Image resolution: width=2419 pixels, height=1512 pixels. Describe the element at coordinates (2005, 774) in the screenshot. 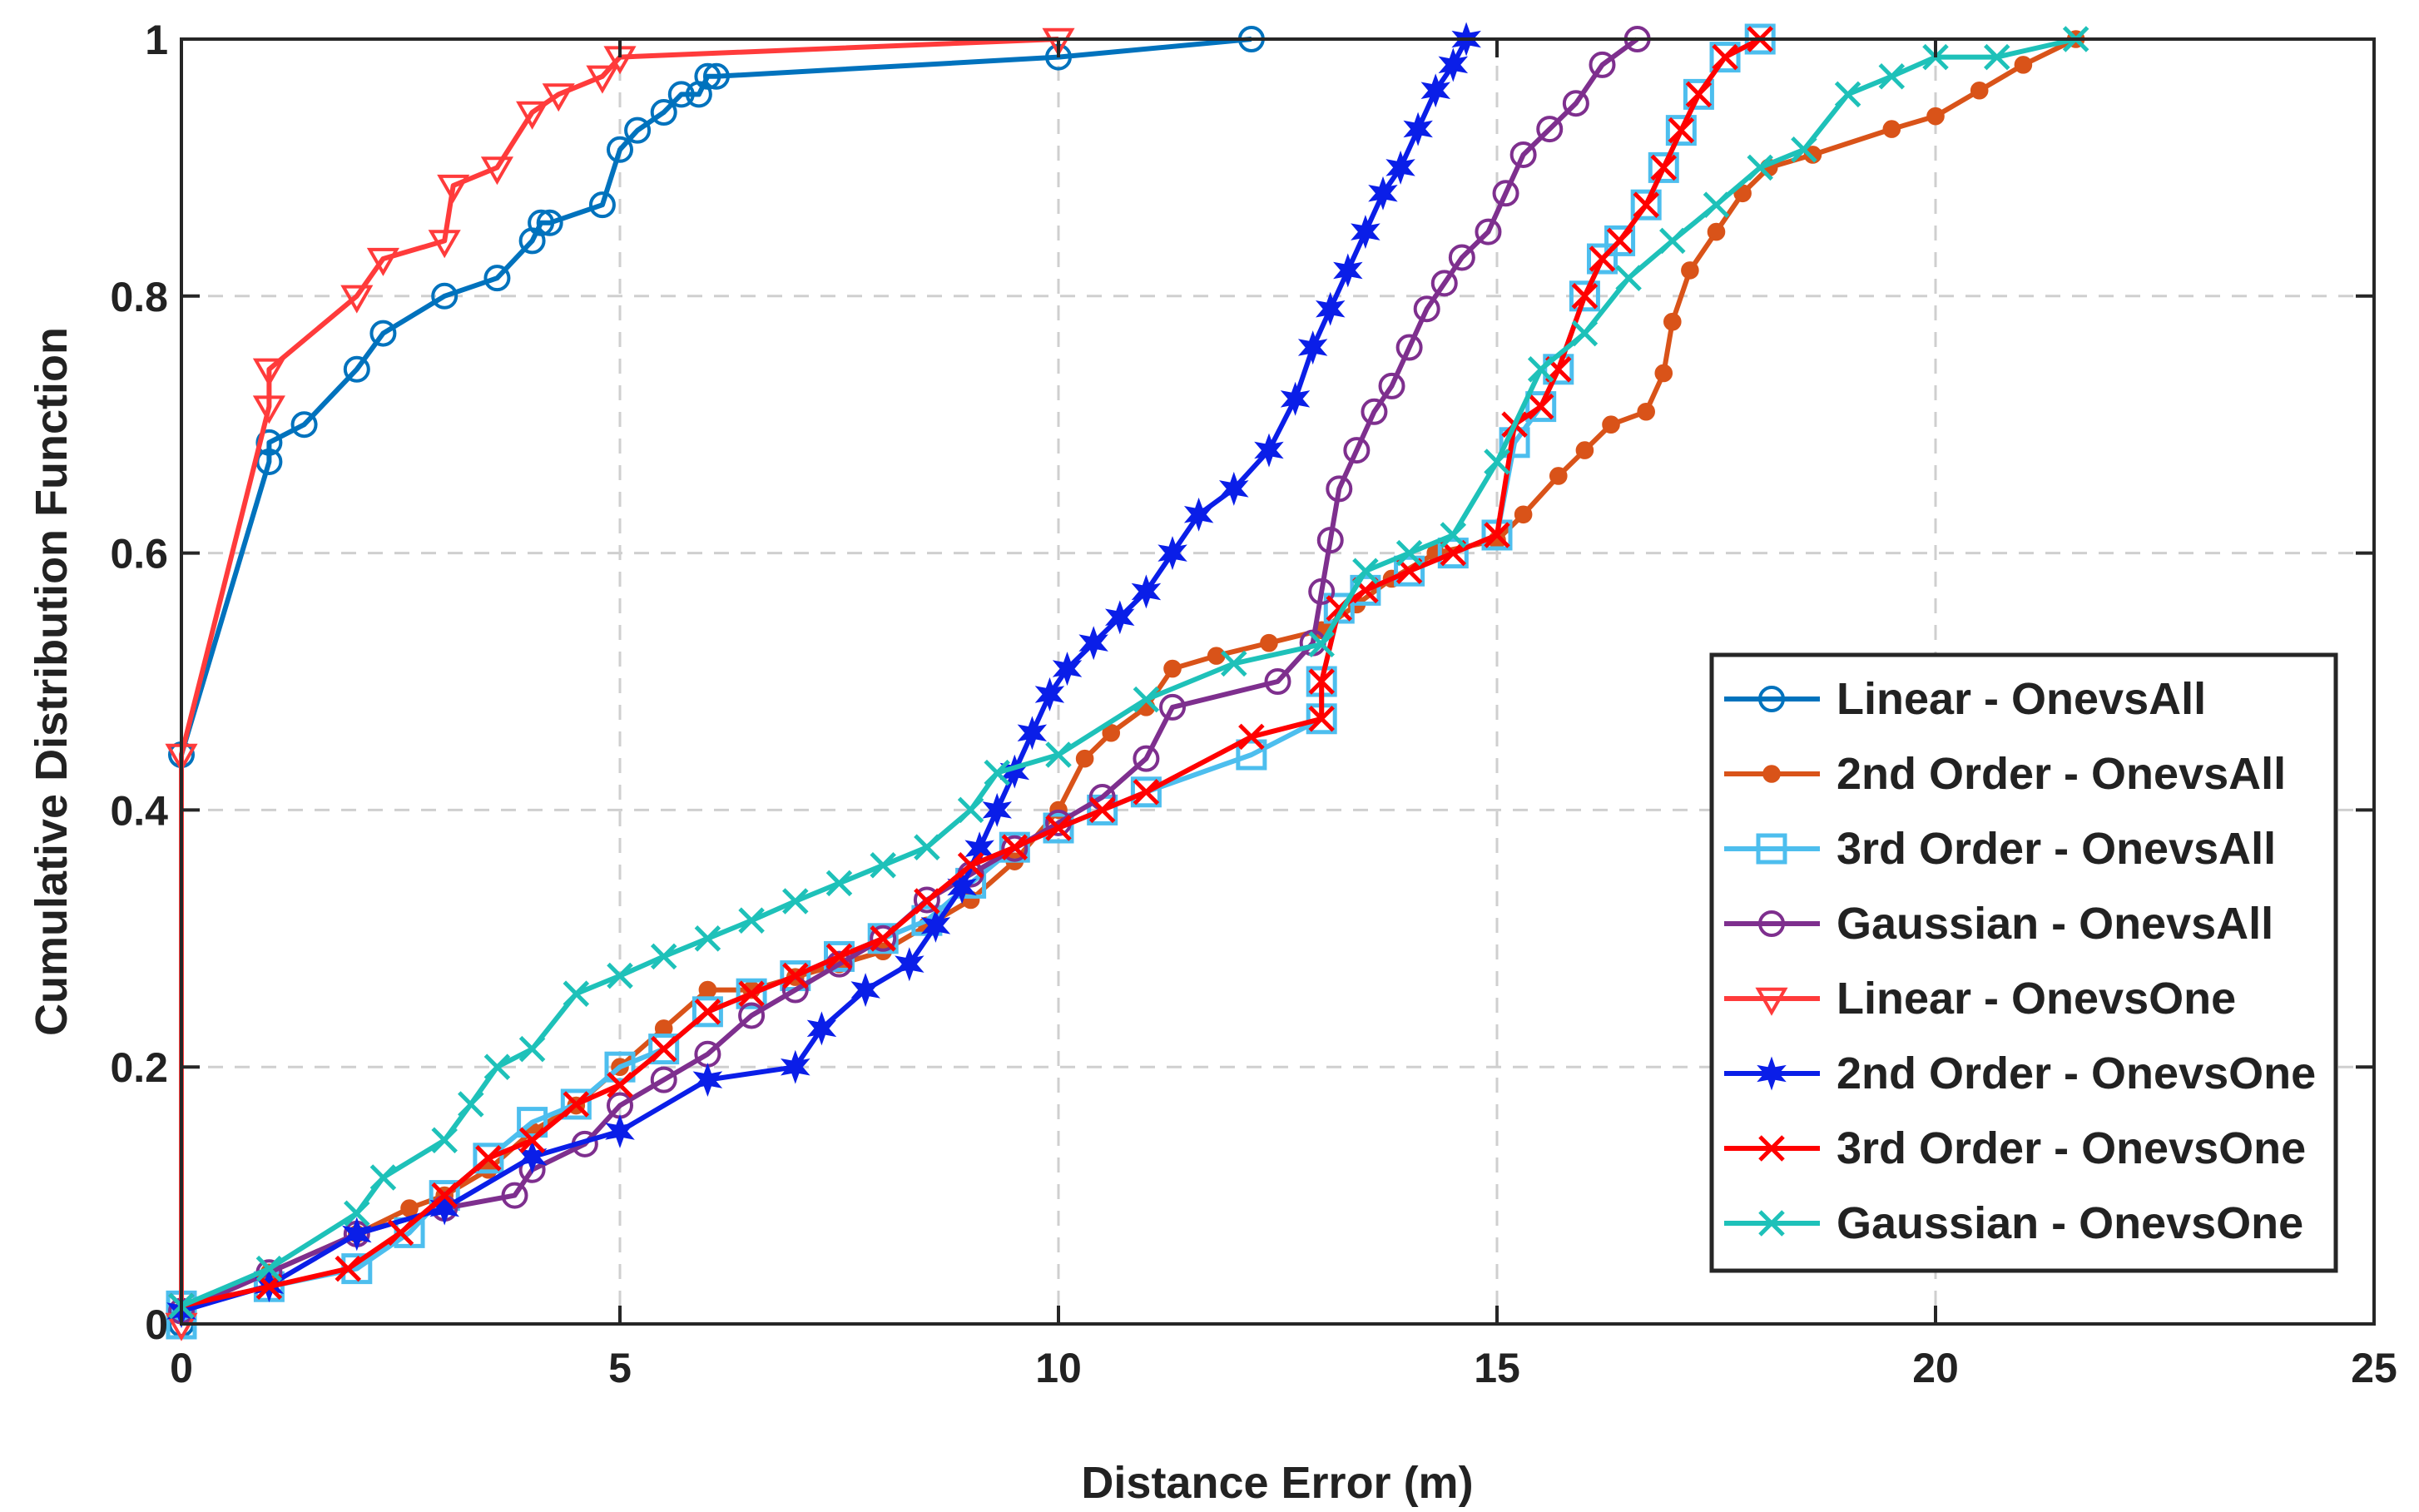

I see `legend-item: 2nd Order - OnevsAll` at that location.